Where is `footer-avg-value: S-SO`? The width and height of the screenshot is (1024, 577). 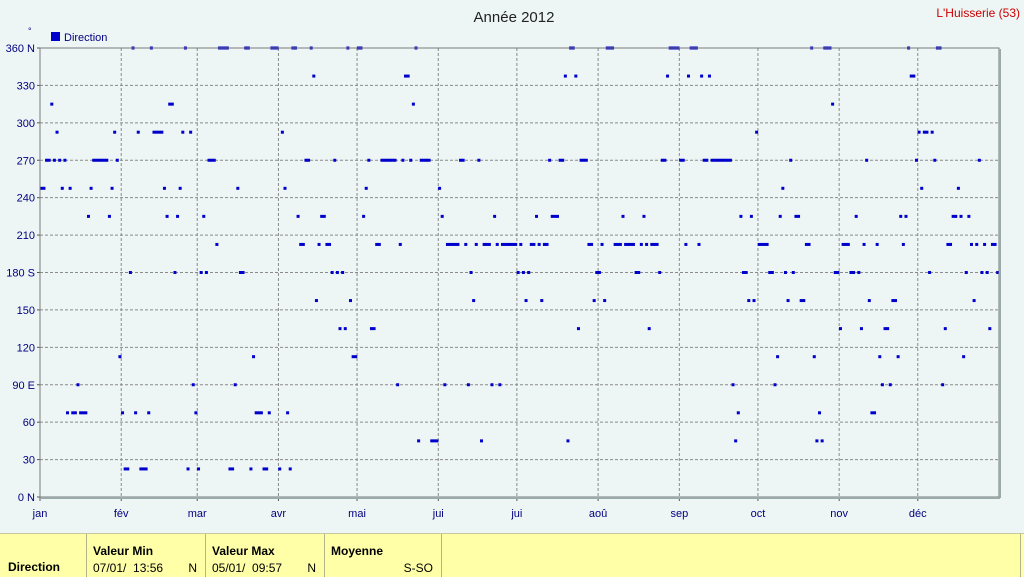
footer-avg-value: S-SO is located at coordinates (418, 568).